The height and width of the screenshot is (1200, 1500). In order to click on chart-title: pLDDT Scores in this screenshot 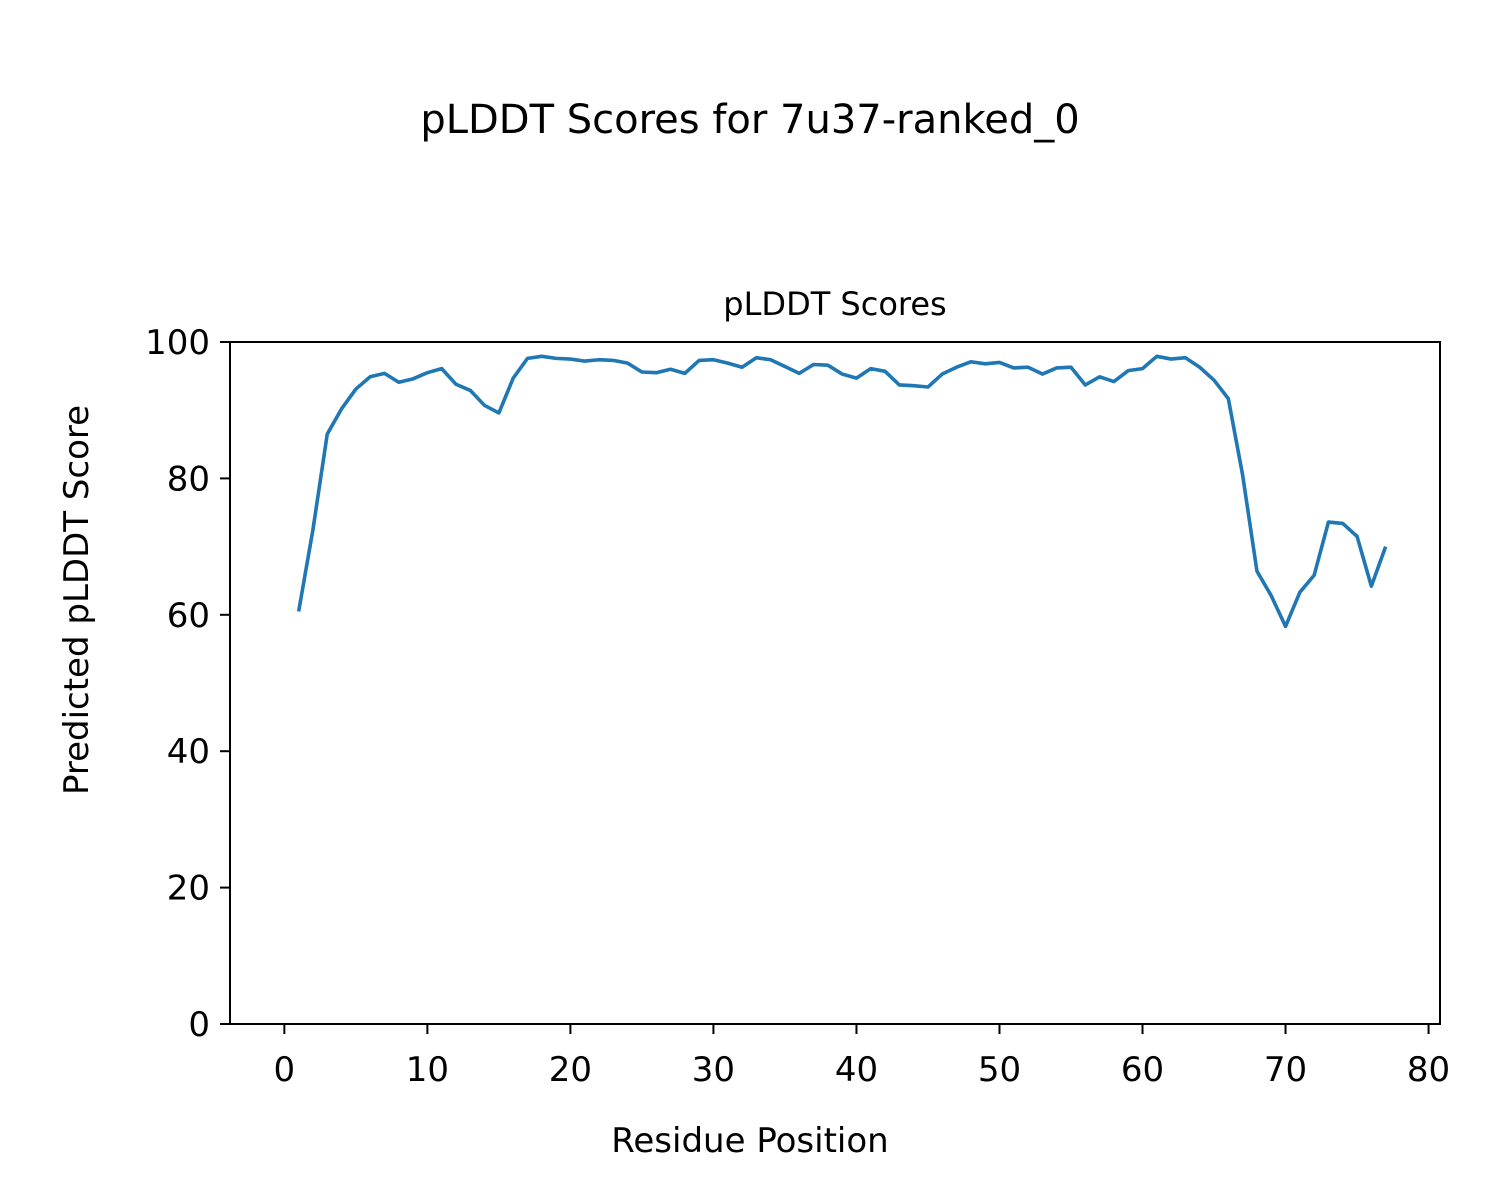, I will do `click(834, 304)`.